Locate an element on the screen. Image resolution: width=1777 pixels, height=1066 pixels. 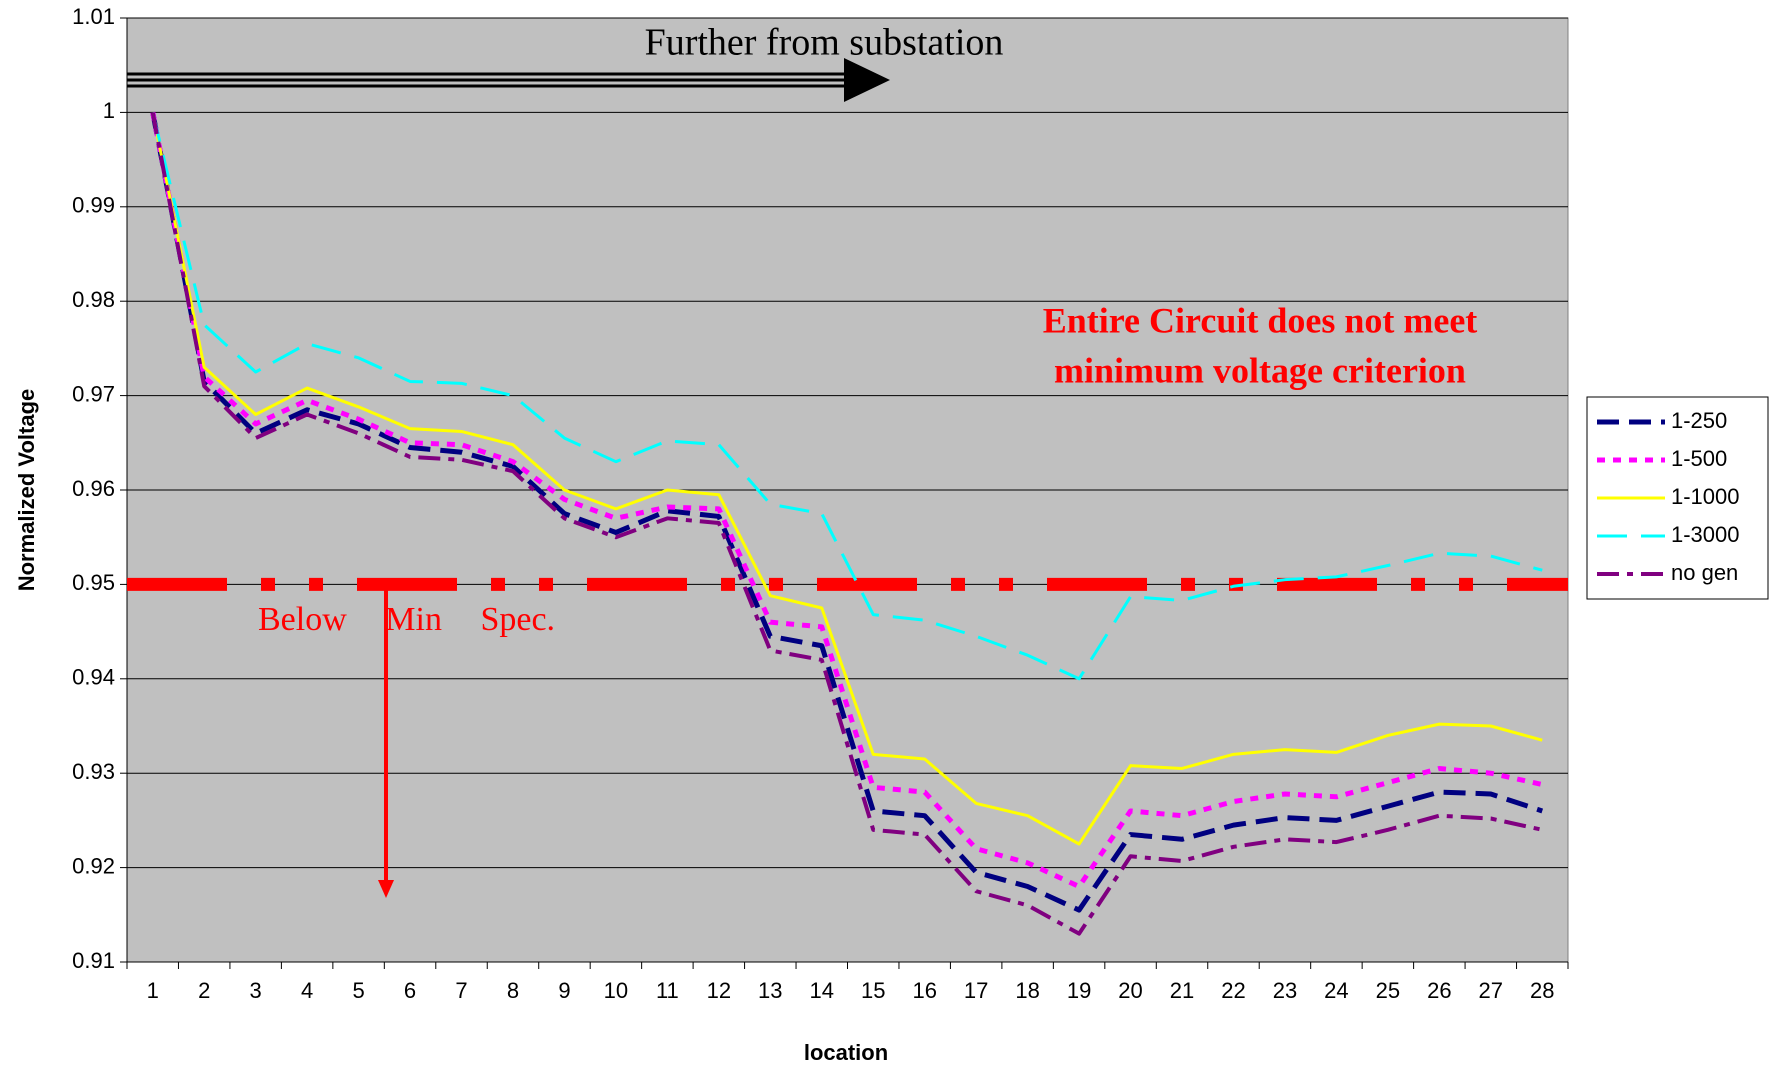
x-tick-label: 5 is located at coordinates (358, 990).